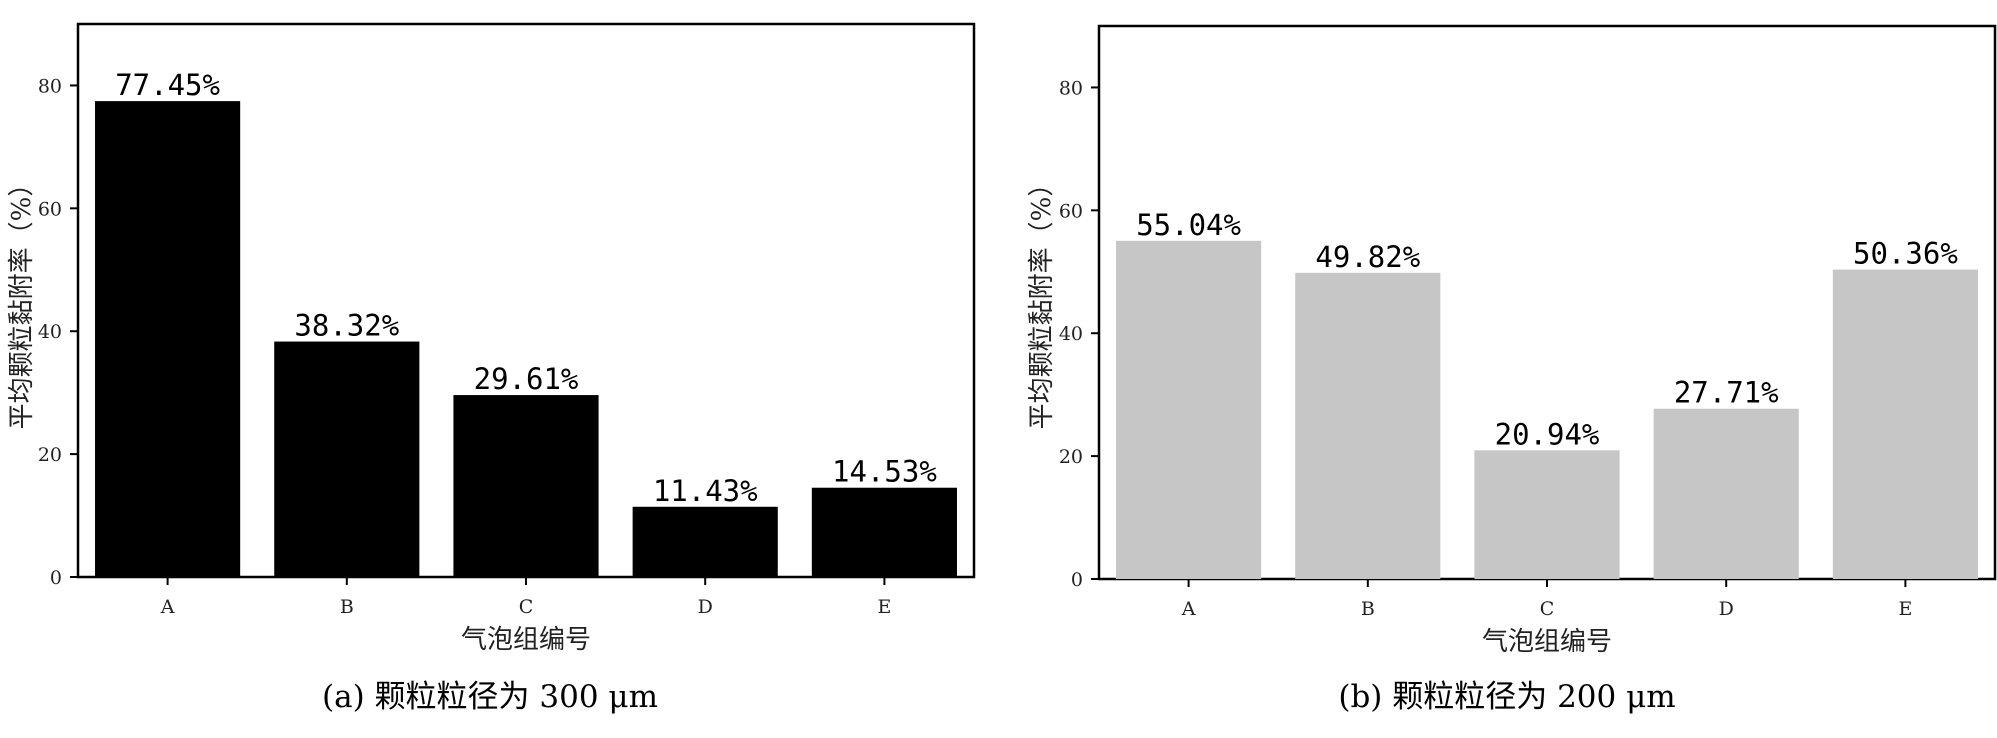 This screenshot has height=738, width=1997. I want to click on x-tick-label-b-D: D, so click(1726, 609).